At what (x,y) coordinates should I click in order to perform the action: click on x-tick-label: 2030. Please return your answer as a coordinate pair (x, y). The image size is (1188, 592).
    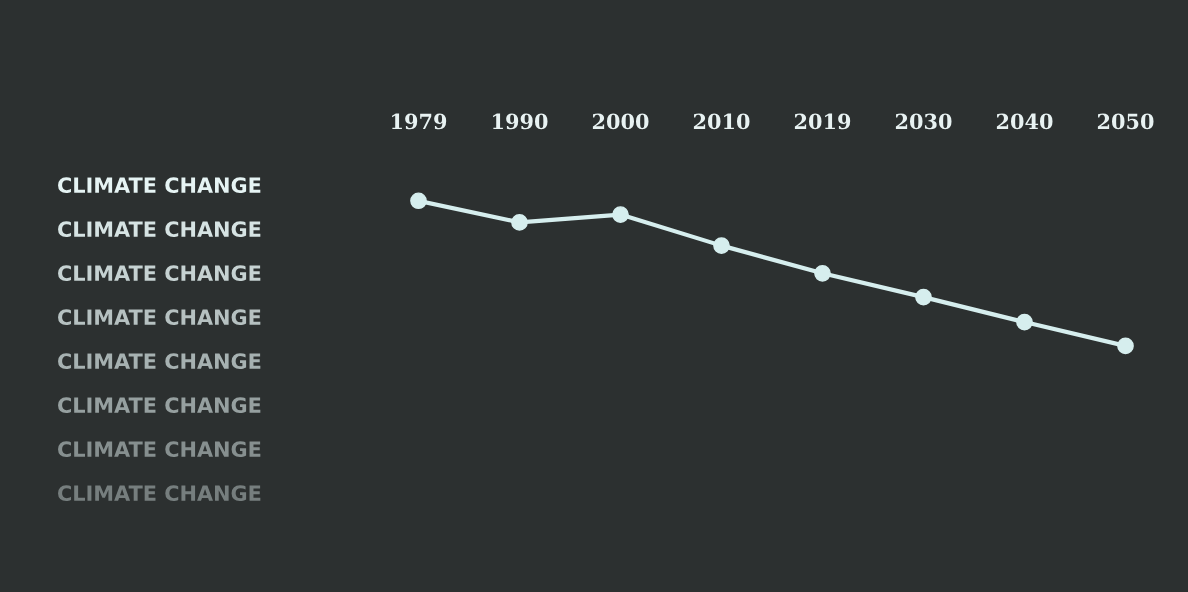
    Looking at the image, I should click on (923, 121).